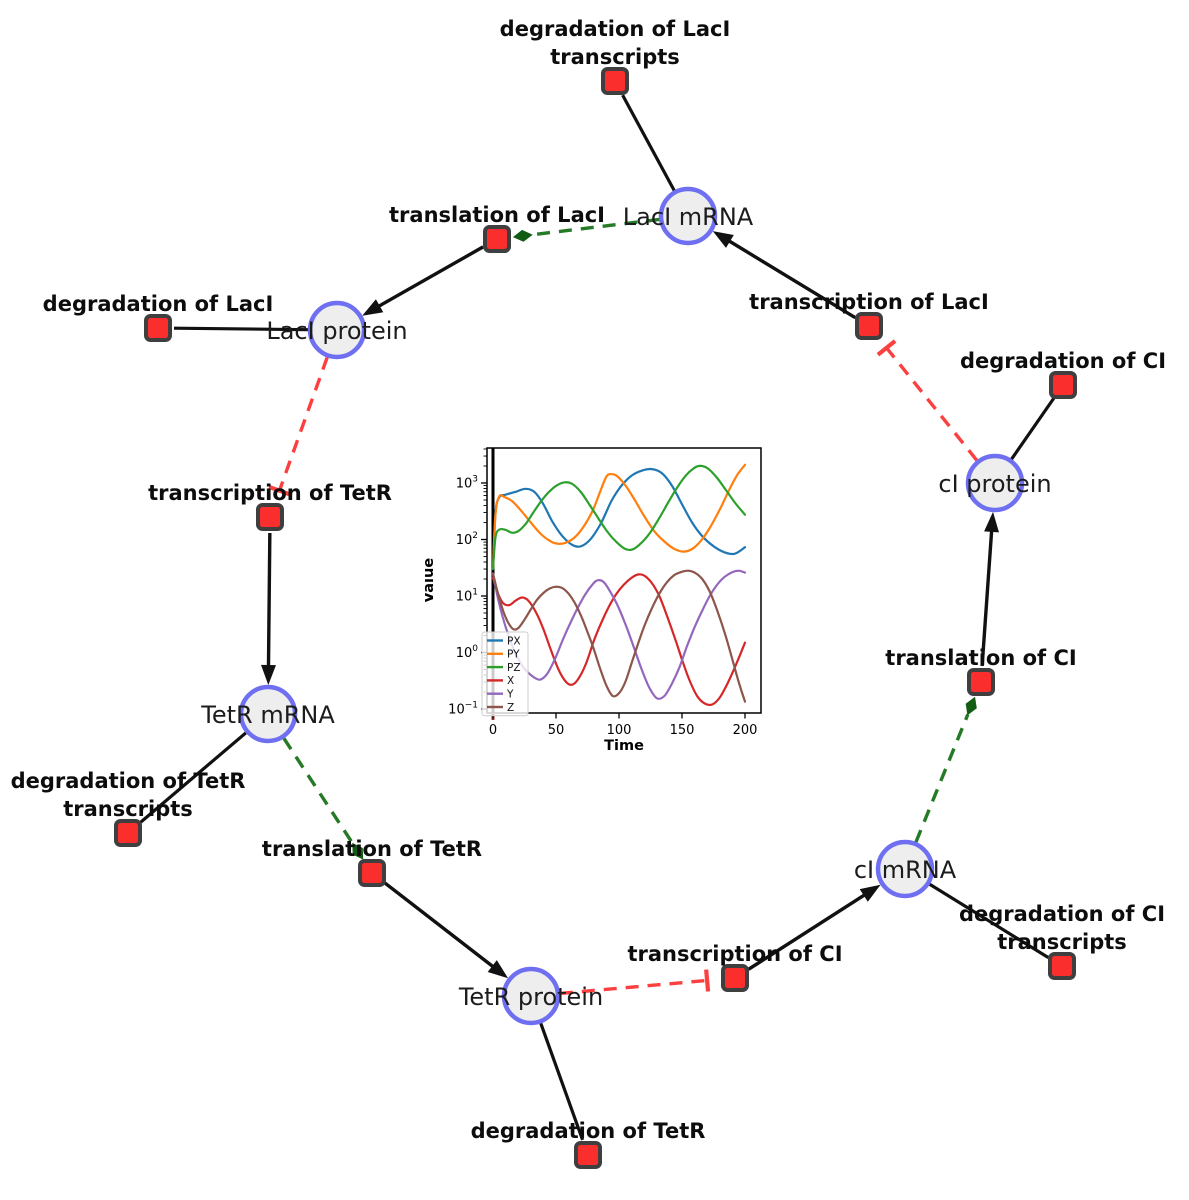 This screenshot has width=1189, height=1200. Describe the element at coordinates (431, 581) in the screenshot. I see `y-axis-label: Value` at that location.